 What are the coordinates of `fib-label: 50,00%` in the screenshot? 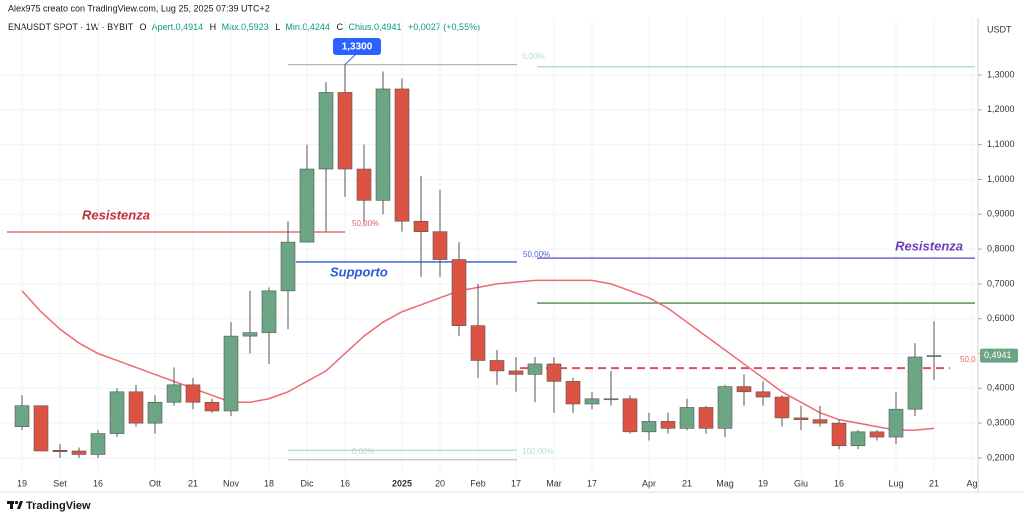 It's located at (365, 223).